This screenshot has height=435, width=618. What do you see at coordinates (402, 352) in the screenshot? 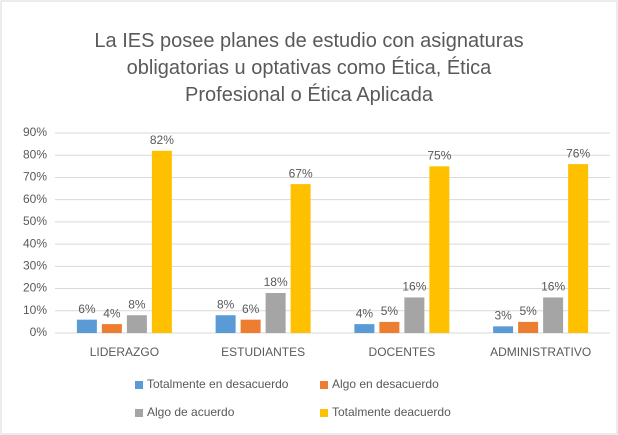
I see `x-tick-label: DOCENTES` at bounding box center [402, 352].